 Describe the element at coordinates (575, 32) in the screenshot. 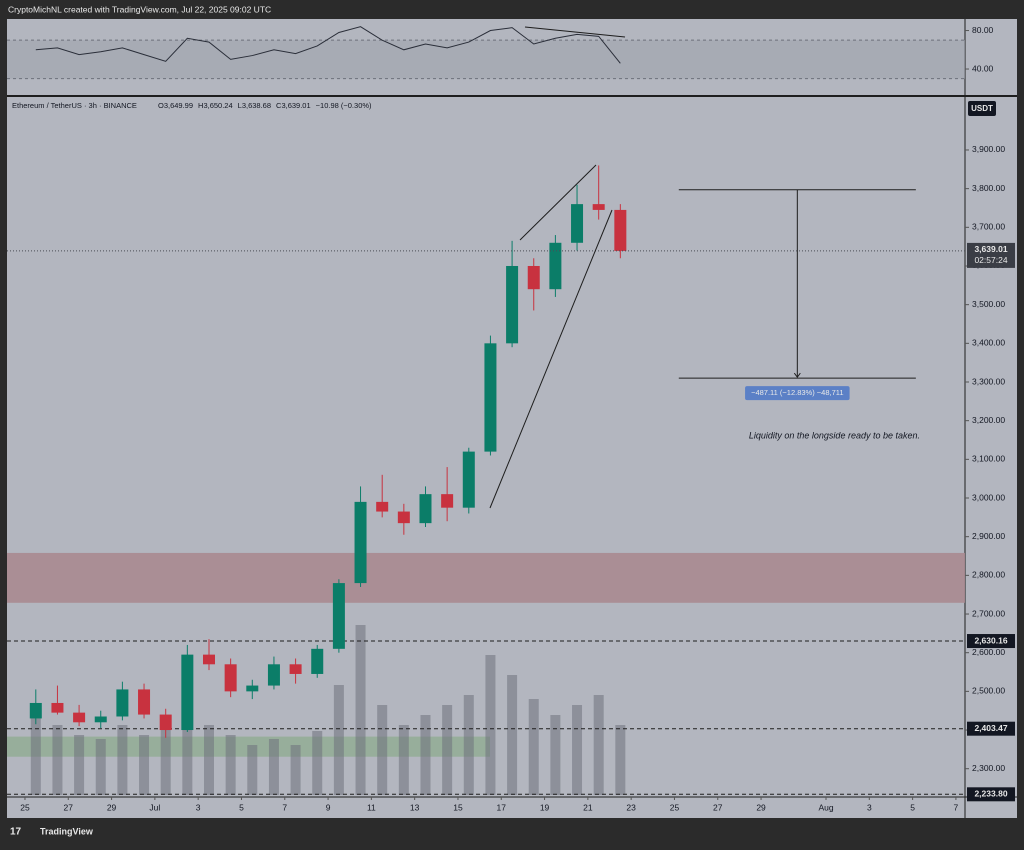

I see `rsi-trendline` at that location.